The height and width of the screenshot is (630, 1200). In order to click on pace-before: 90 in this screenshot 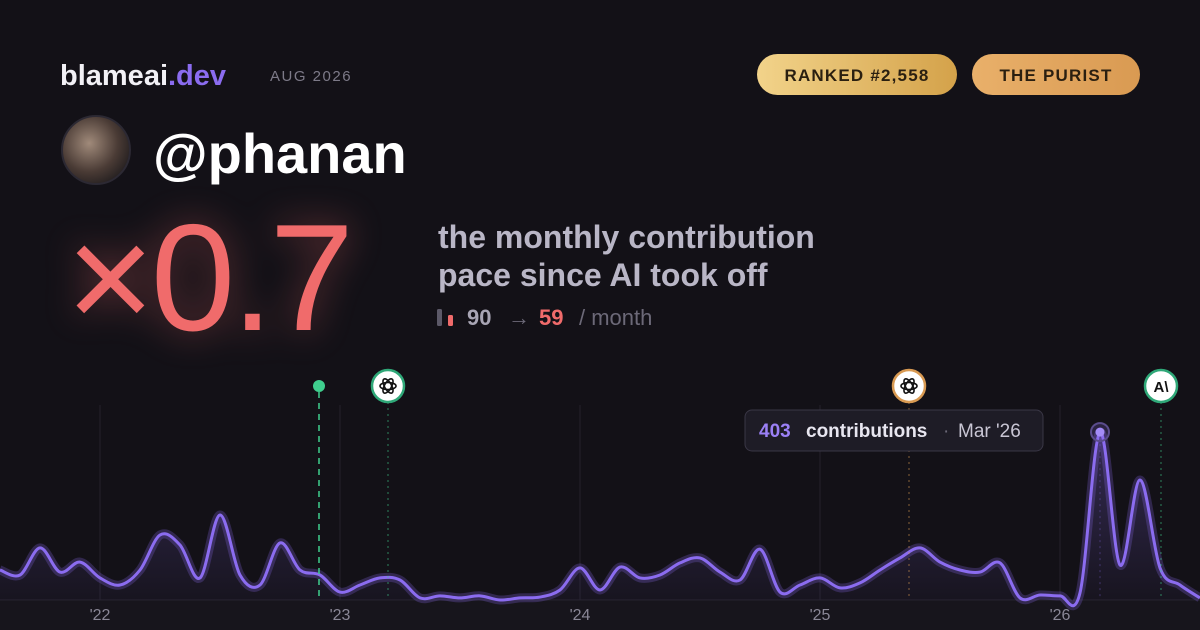, I will do `click(479, 317)`.